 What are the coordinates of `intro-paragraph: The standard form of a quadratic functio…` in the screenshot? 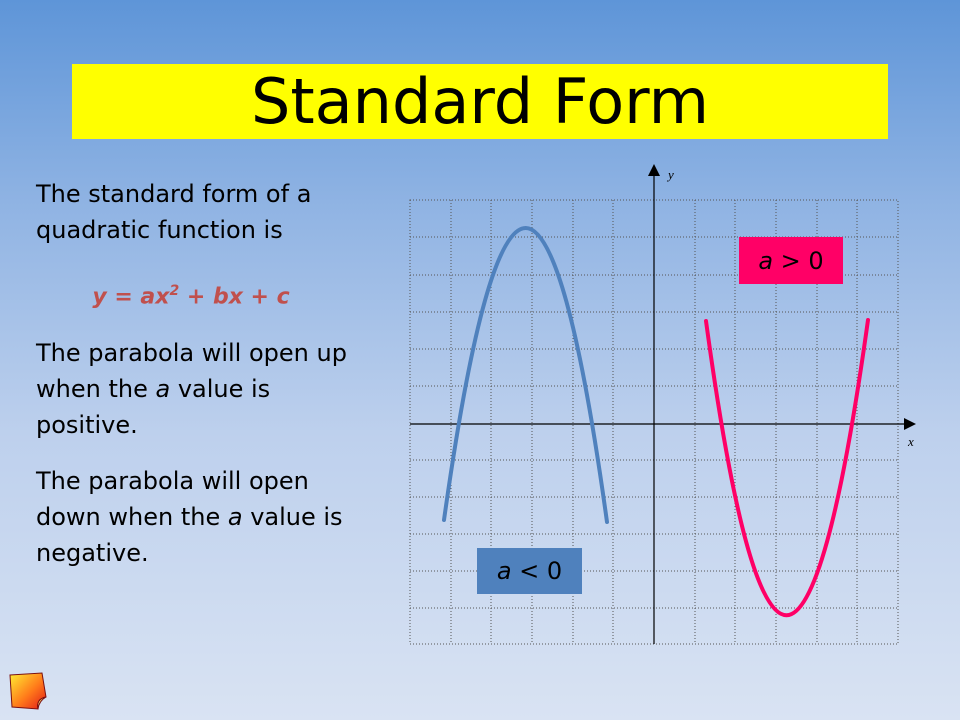 It's located at (174, 212).